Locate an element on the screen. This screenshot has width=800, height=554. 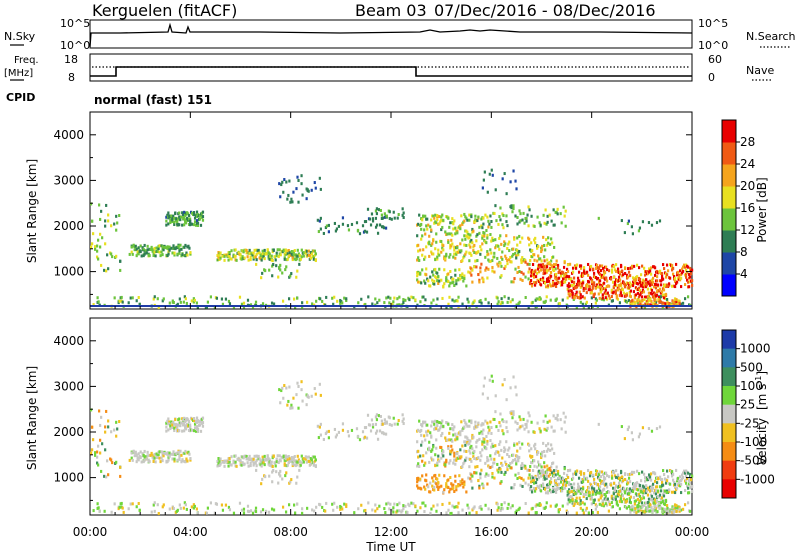
freq-bottom-tick: 8 is located at coordinates (71, 77).